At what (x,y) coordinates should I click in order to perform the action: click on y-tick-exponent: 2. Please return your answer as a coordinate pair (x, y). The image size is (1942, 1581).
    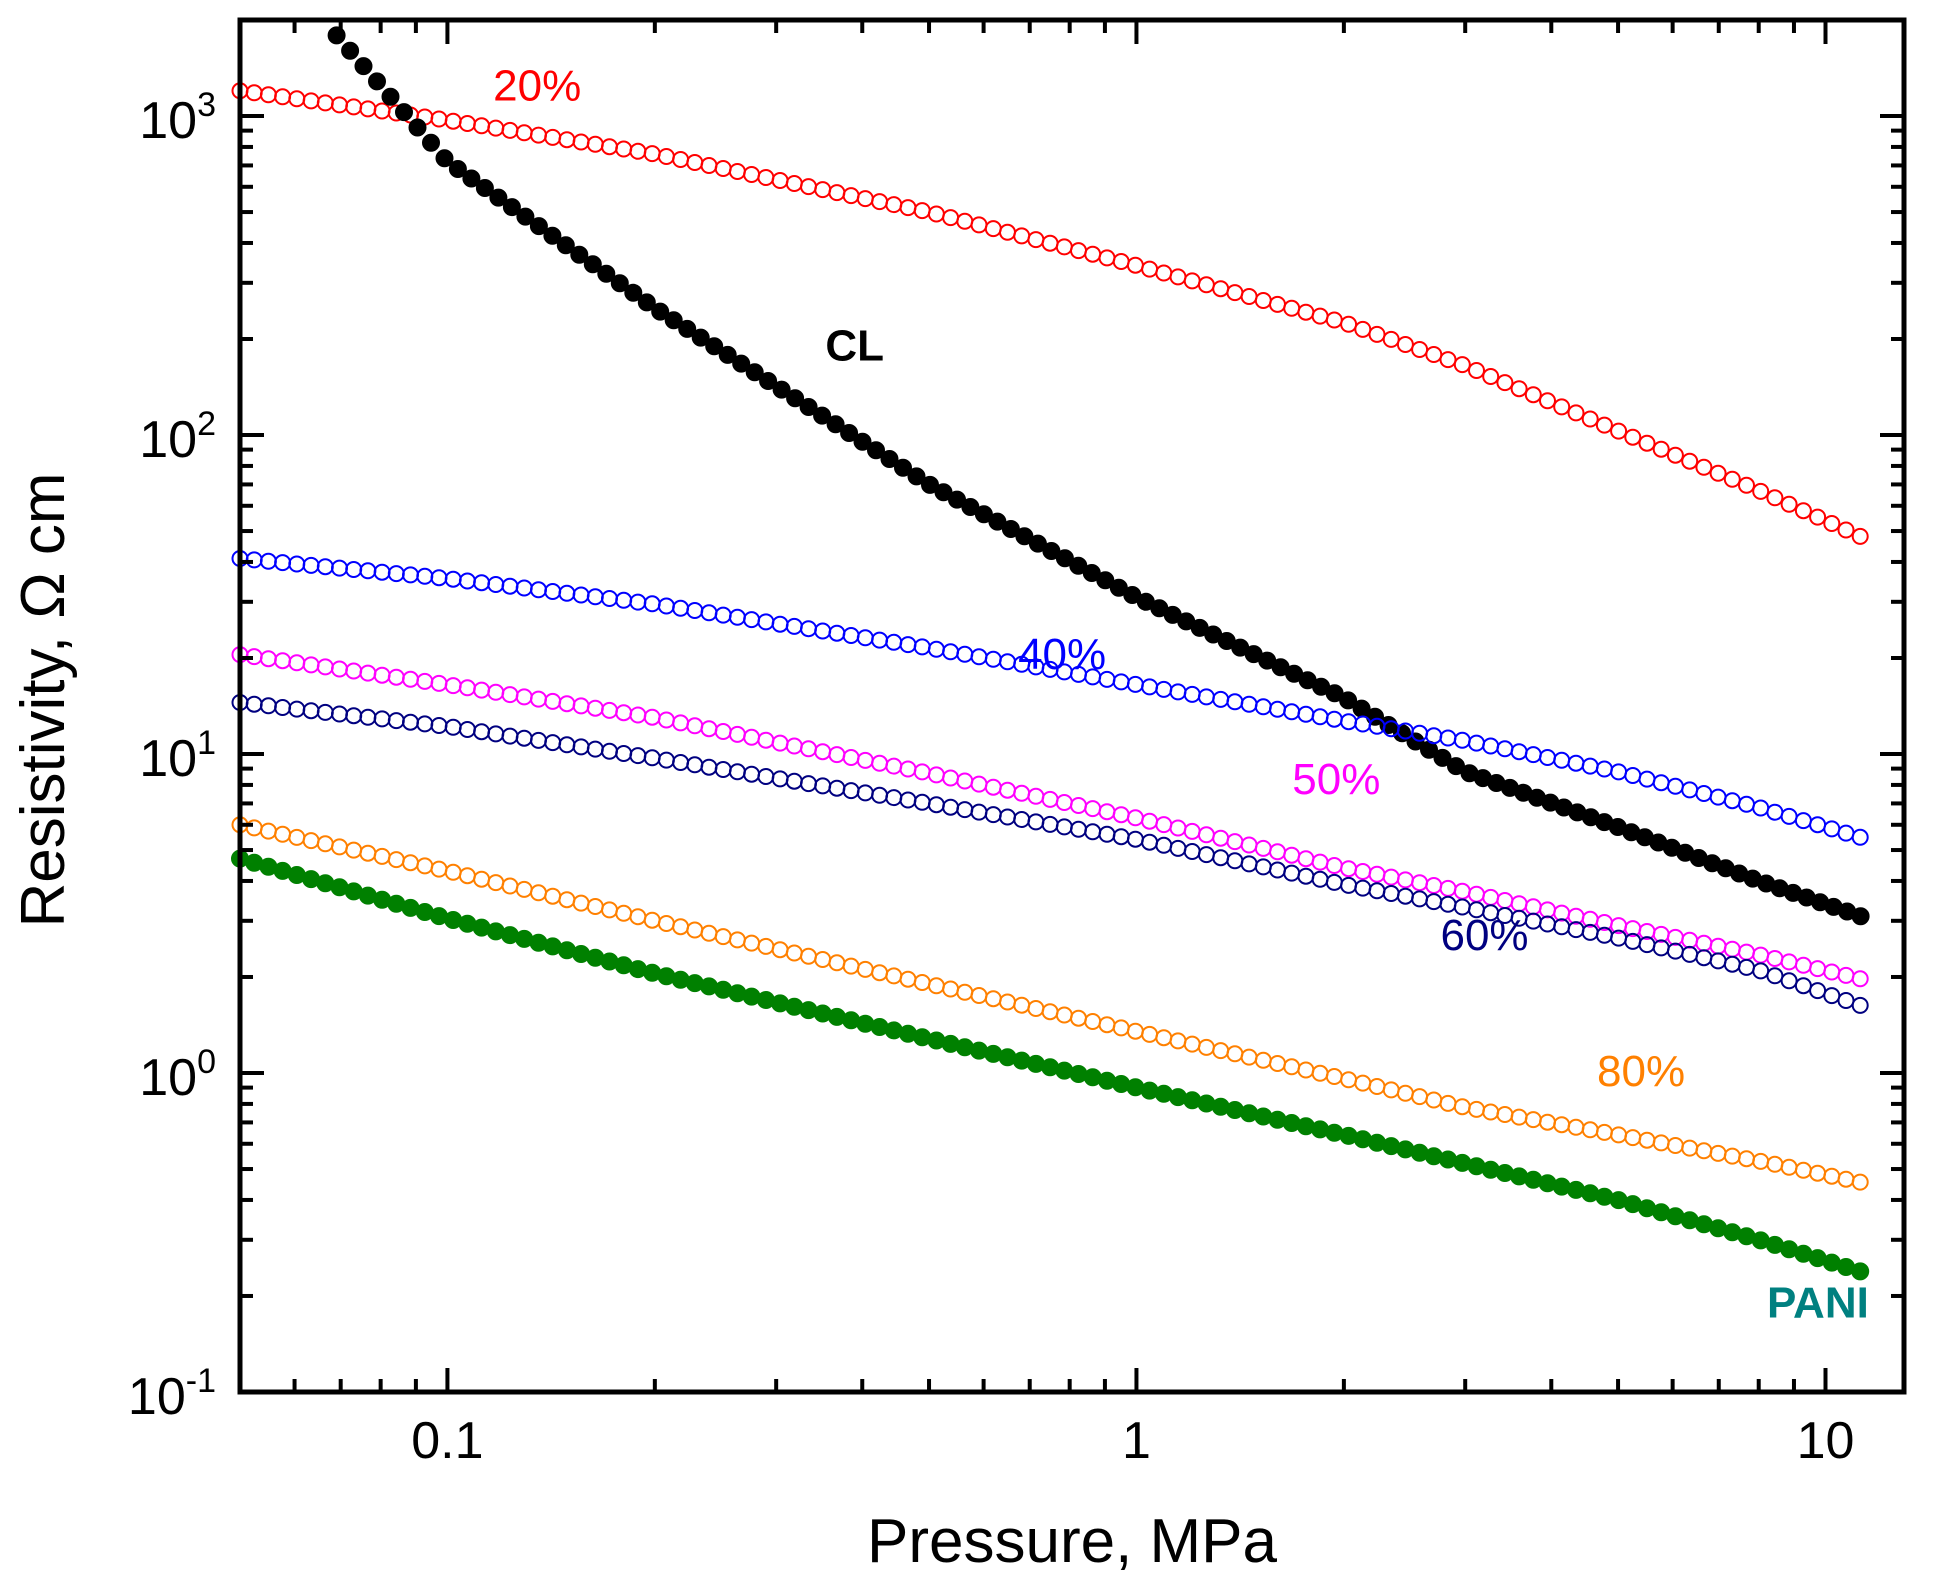
    Looking at the image, I should click on (206, 424).